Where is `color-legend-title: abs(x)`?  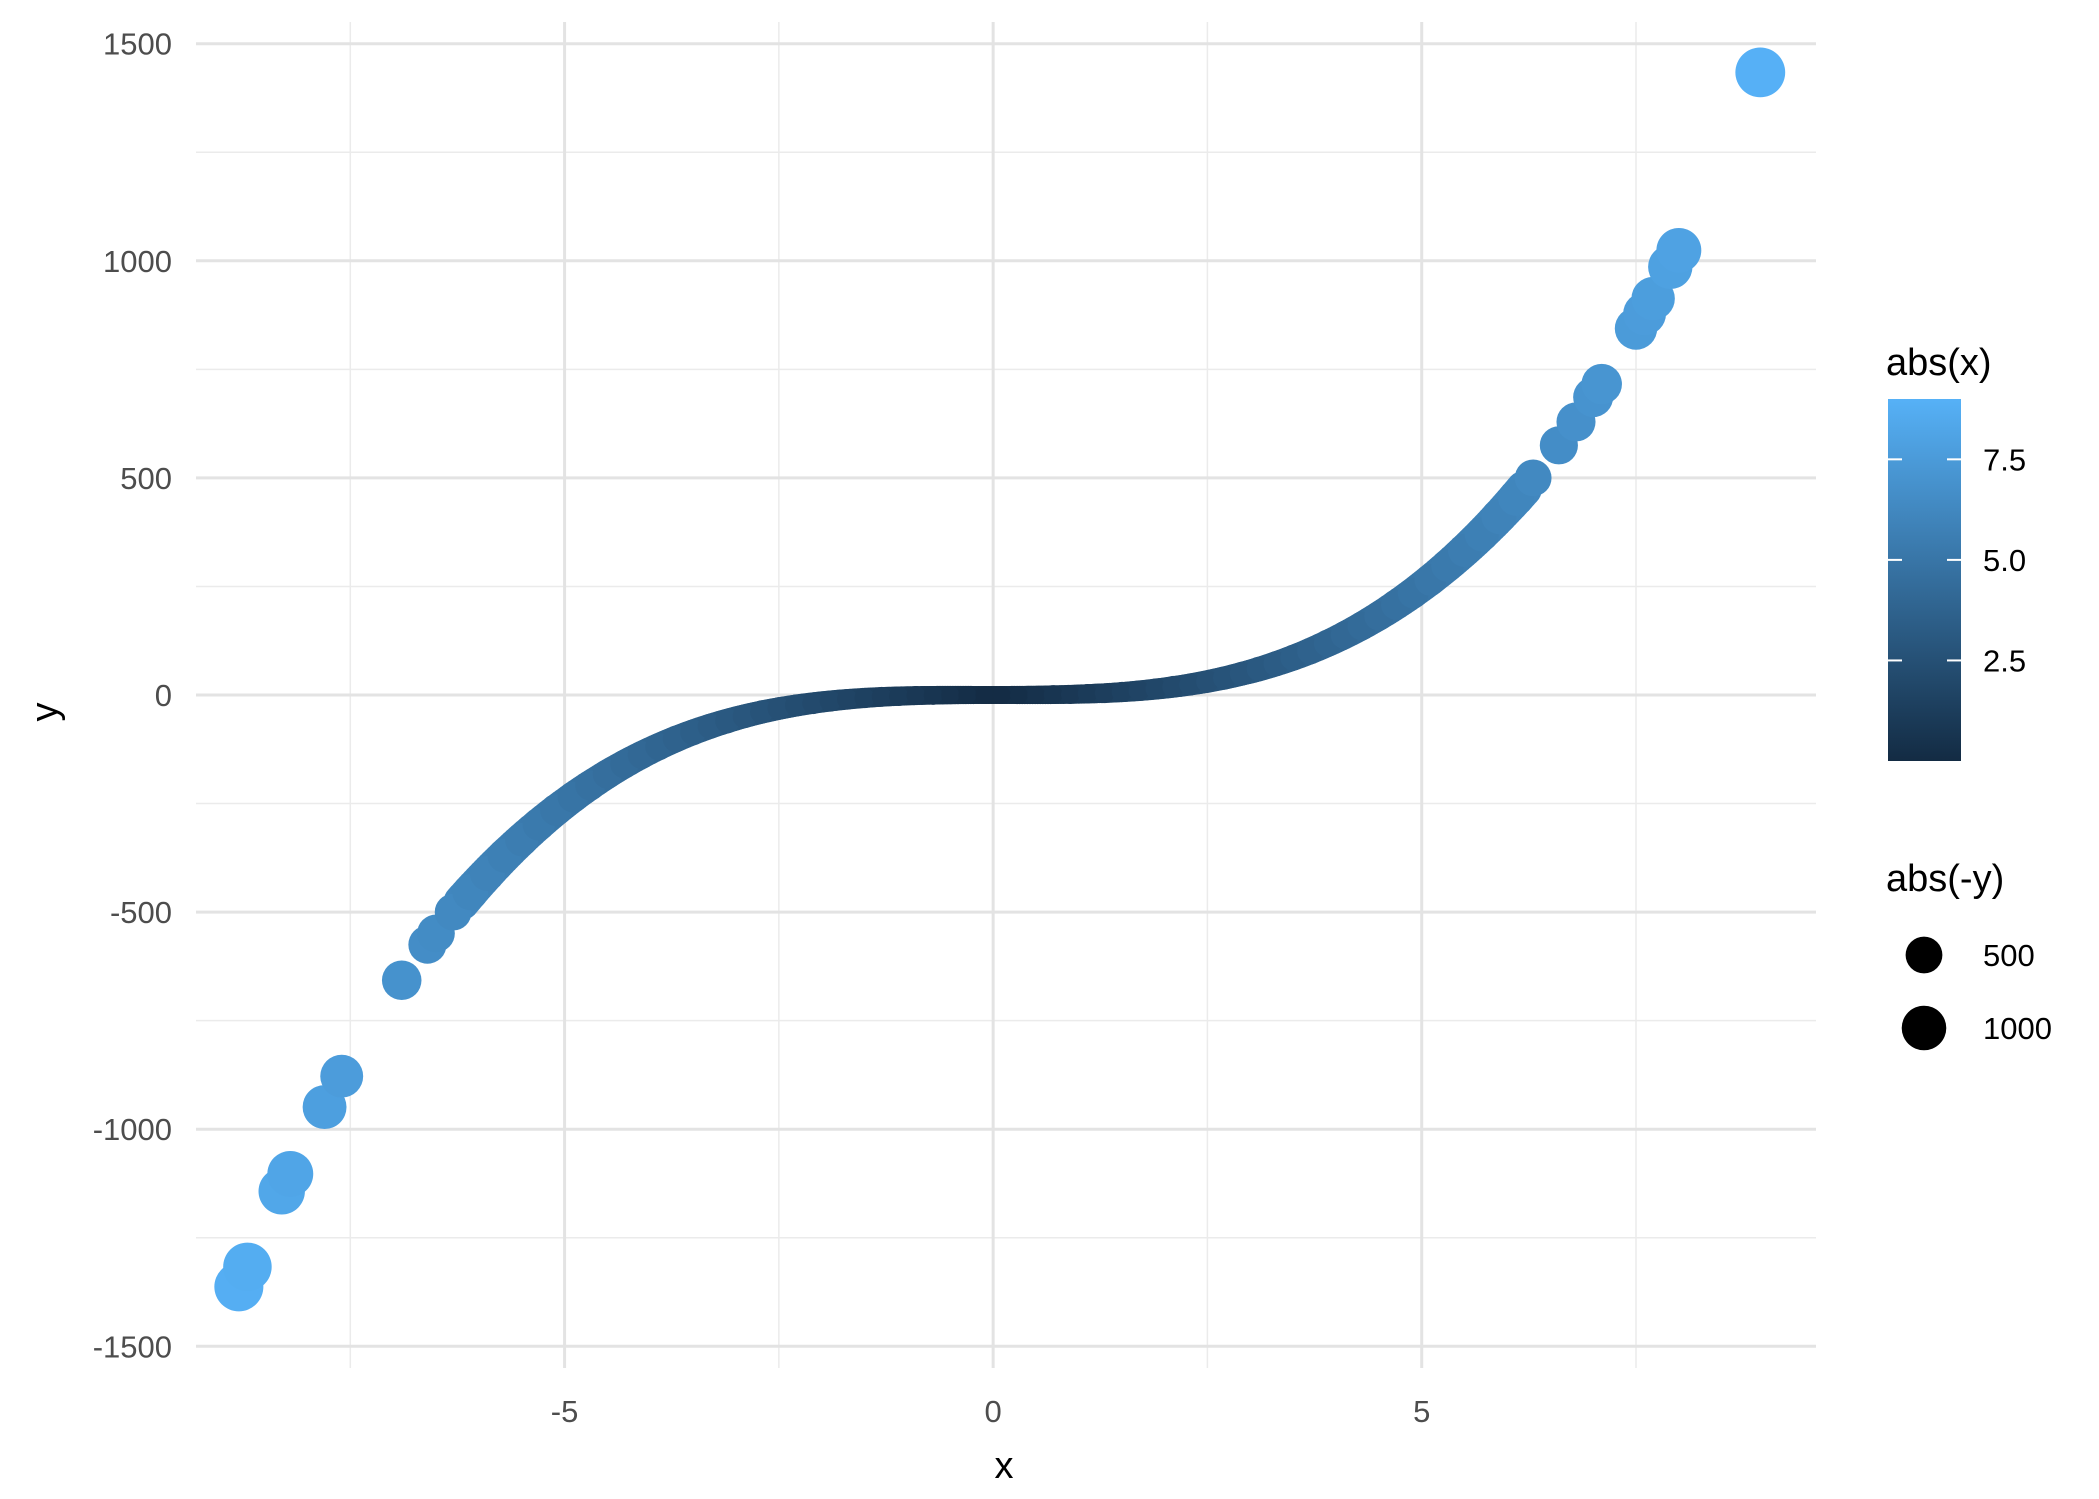
color-legend-title: abs(x) is located at coordinates (1939, 363).